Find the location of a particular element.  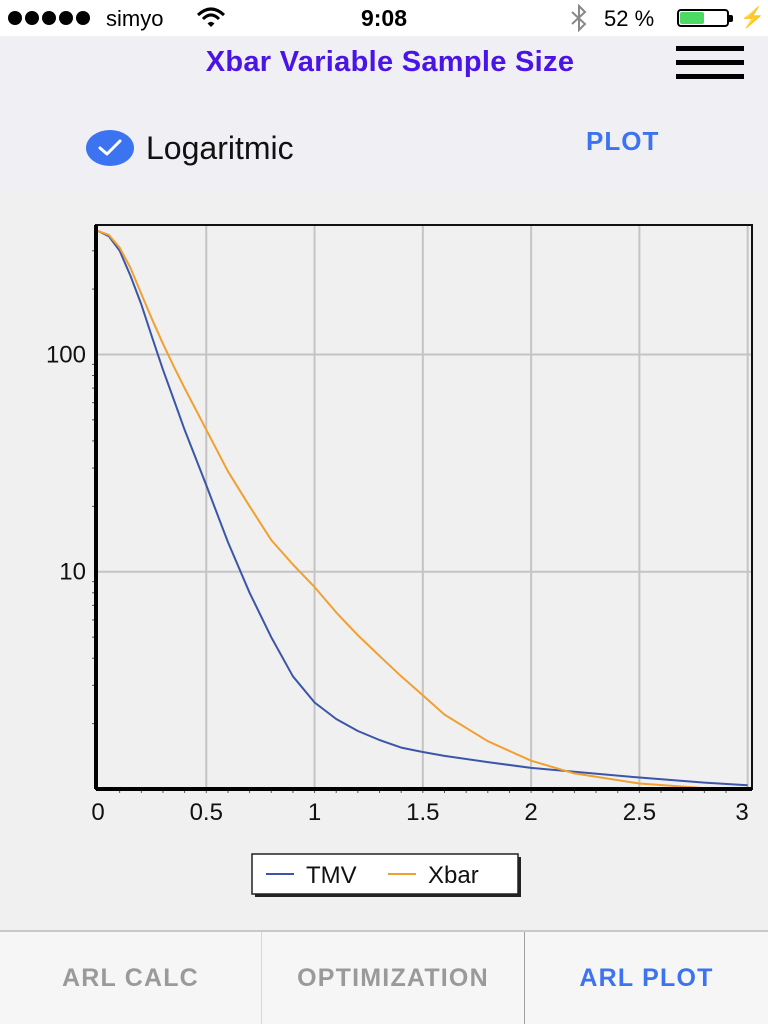

legend-box is located at coordinates (385, 874).